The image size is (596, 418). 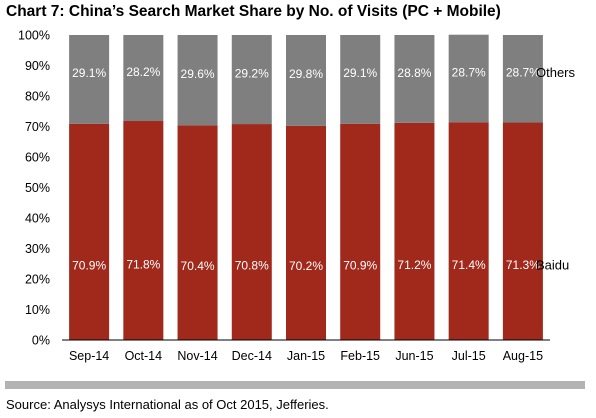 I want to click on y-tick-label: 0%, so click(x=41, y=341).